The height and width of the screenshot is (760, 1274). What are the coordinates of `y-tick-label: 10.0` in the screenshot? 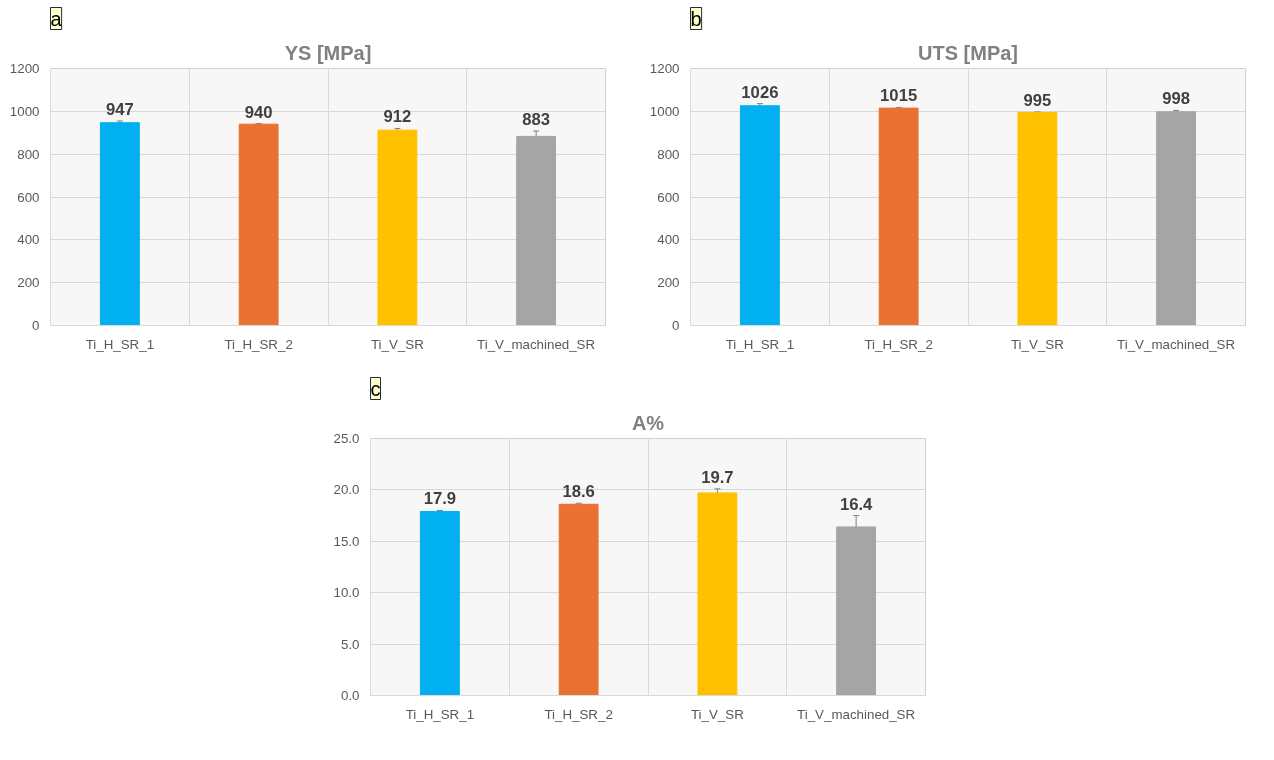 It's located at (346, 593).